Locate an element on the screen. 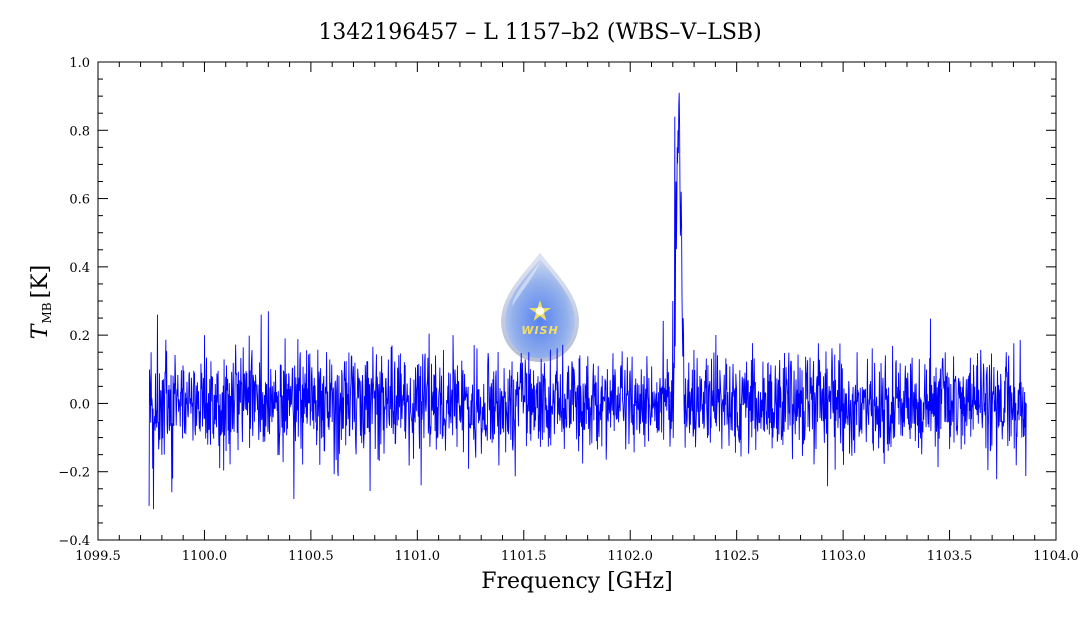 This screenshot has width=1080, height=618. y-axis-label-unit: [K] is located at coordinates (40, 282).